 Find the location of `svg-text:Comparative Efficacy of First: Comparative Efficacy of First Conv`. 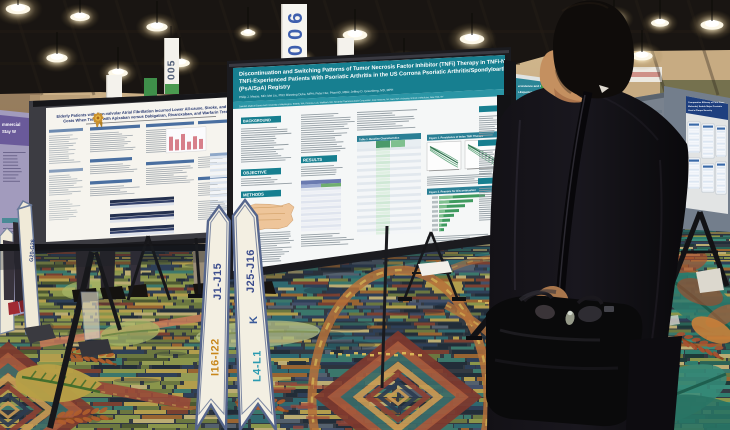

svg-text:Comparative Efficacy of First: Comparative Efficacy of First Conv is located at coordinates (706, 102).